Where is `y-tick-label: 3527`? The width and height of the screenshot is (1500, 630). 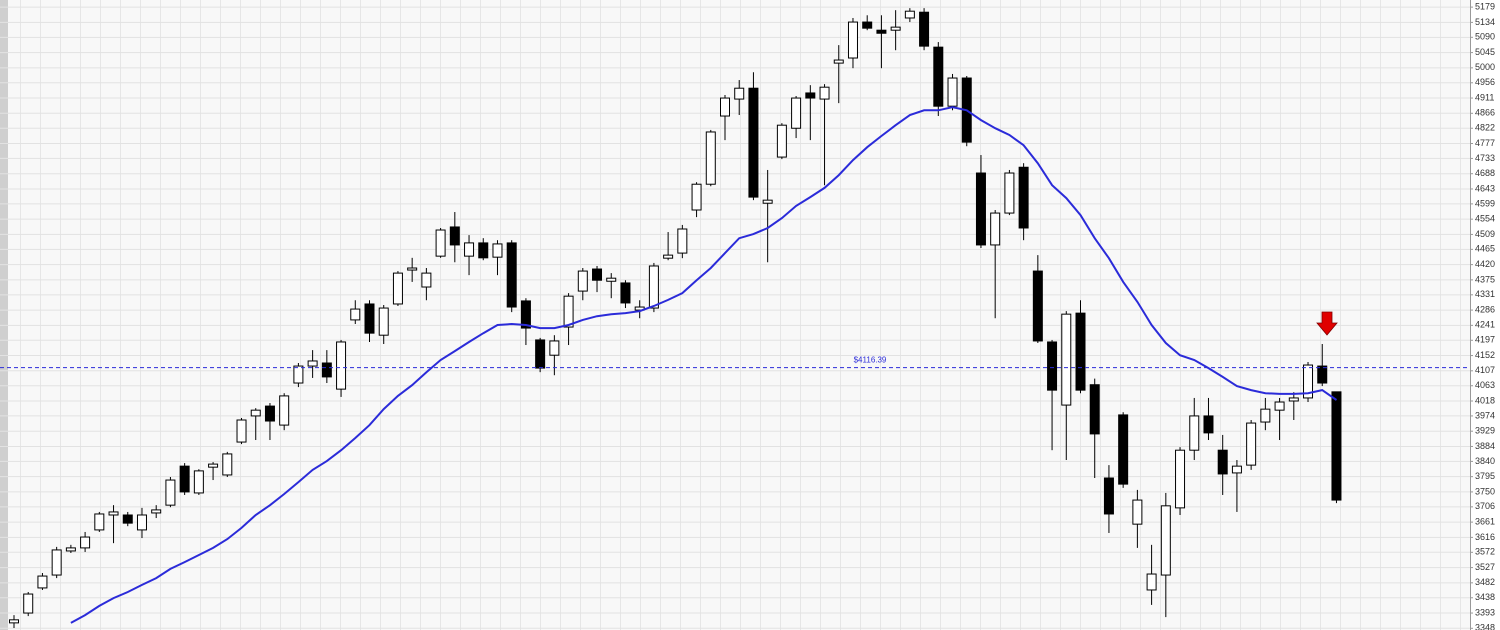 y-tick-label: 3527 is located at coordinates (1485, 567).